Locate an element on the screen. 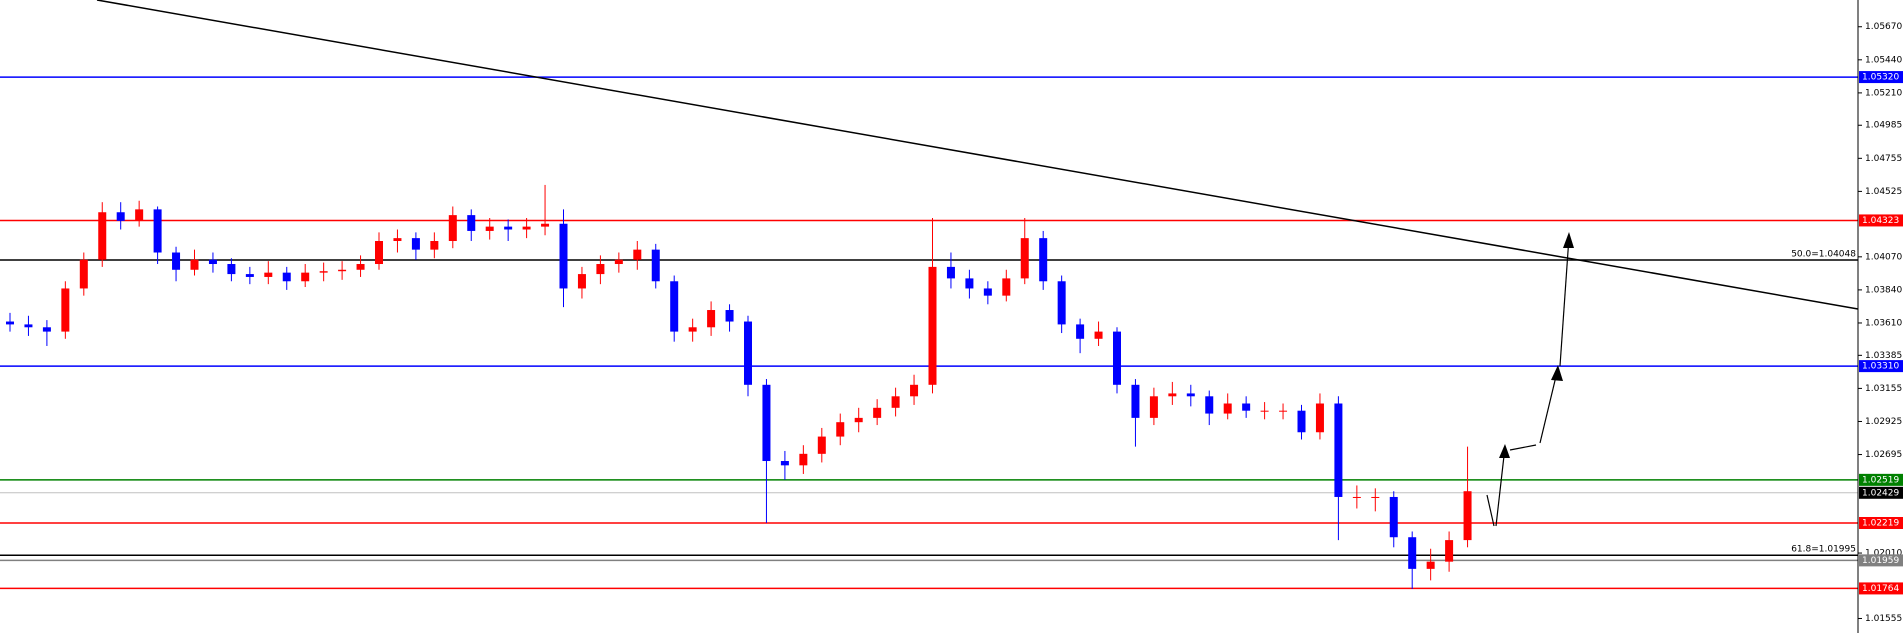  price-tag-label: 1.02429 is located at coordinates (1880, 493).